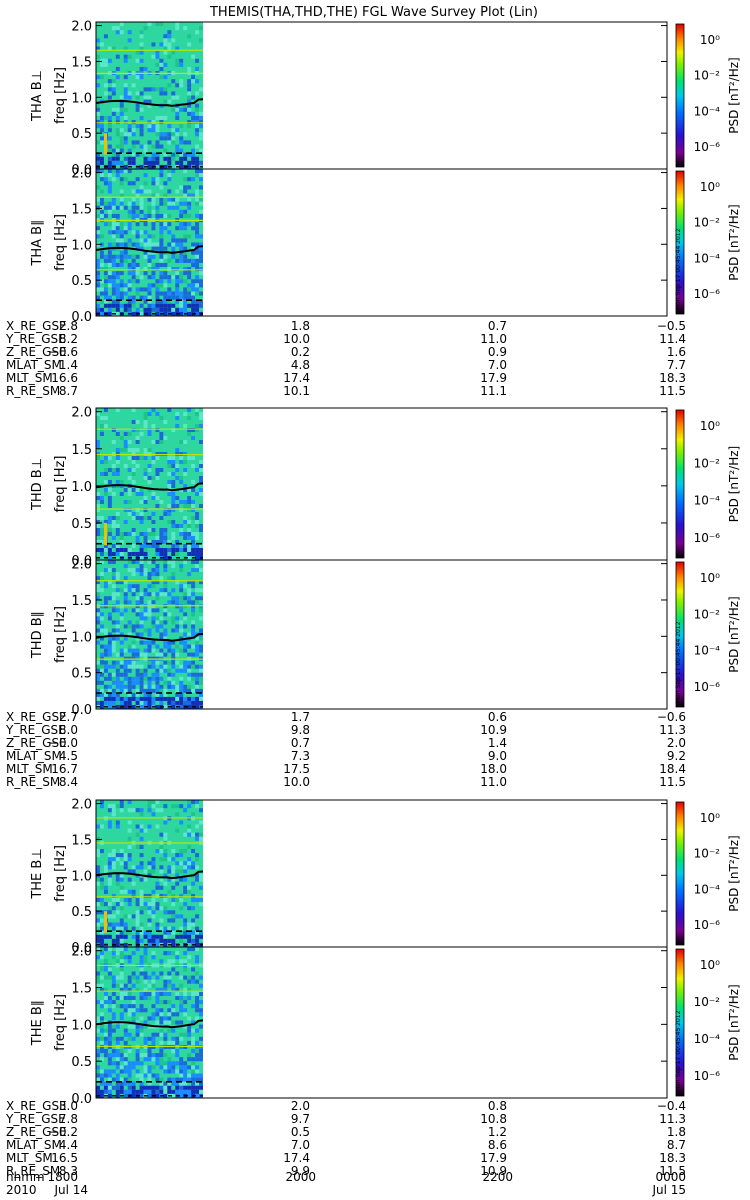 The image size is (750, 1200). I want to click on date-tick-label: Jul 14, so click(70, 1190).